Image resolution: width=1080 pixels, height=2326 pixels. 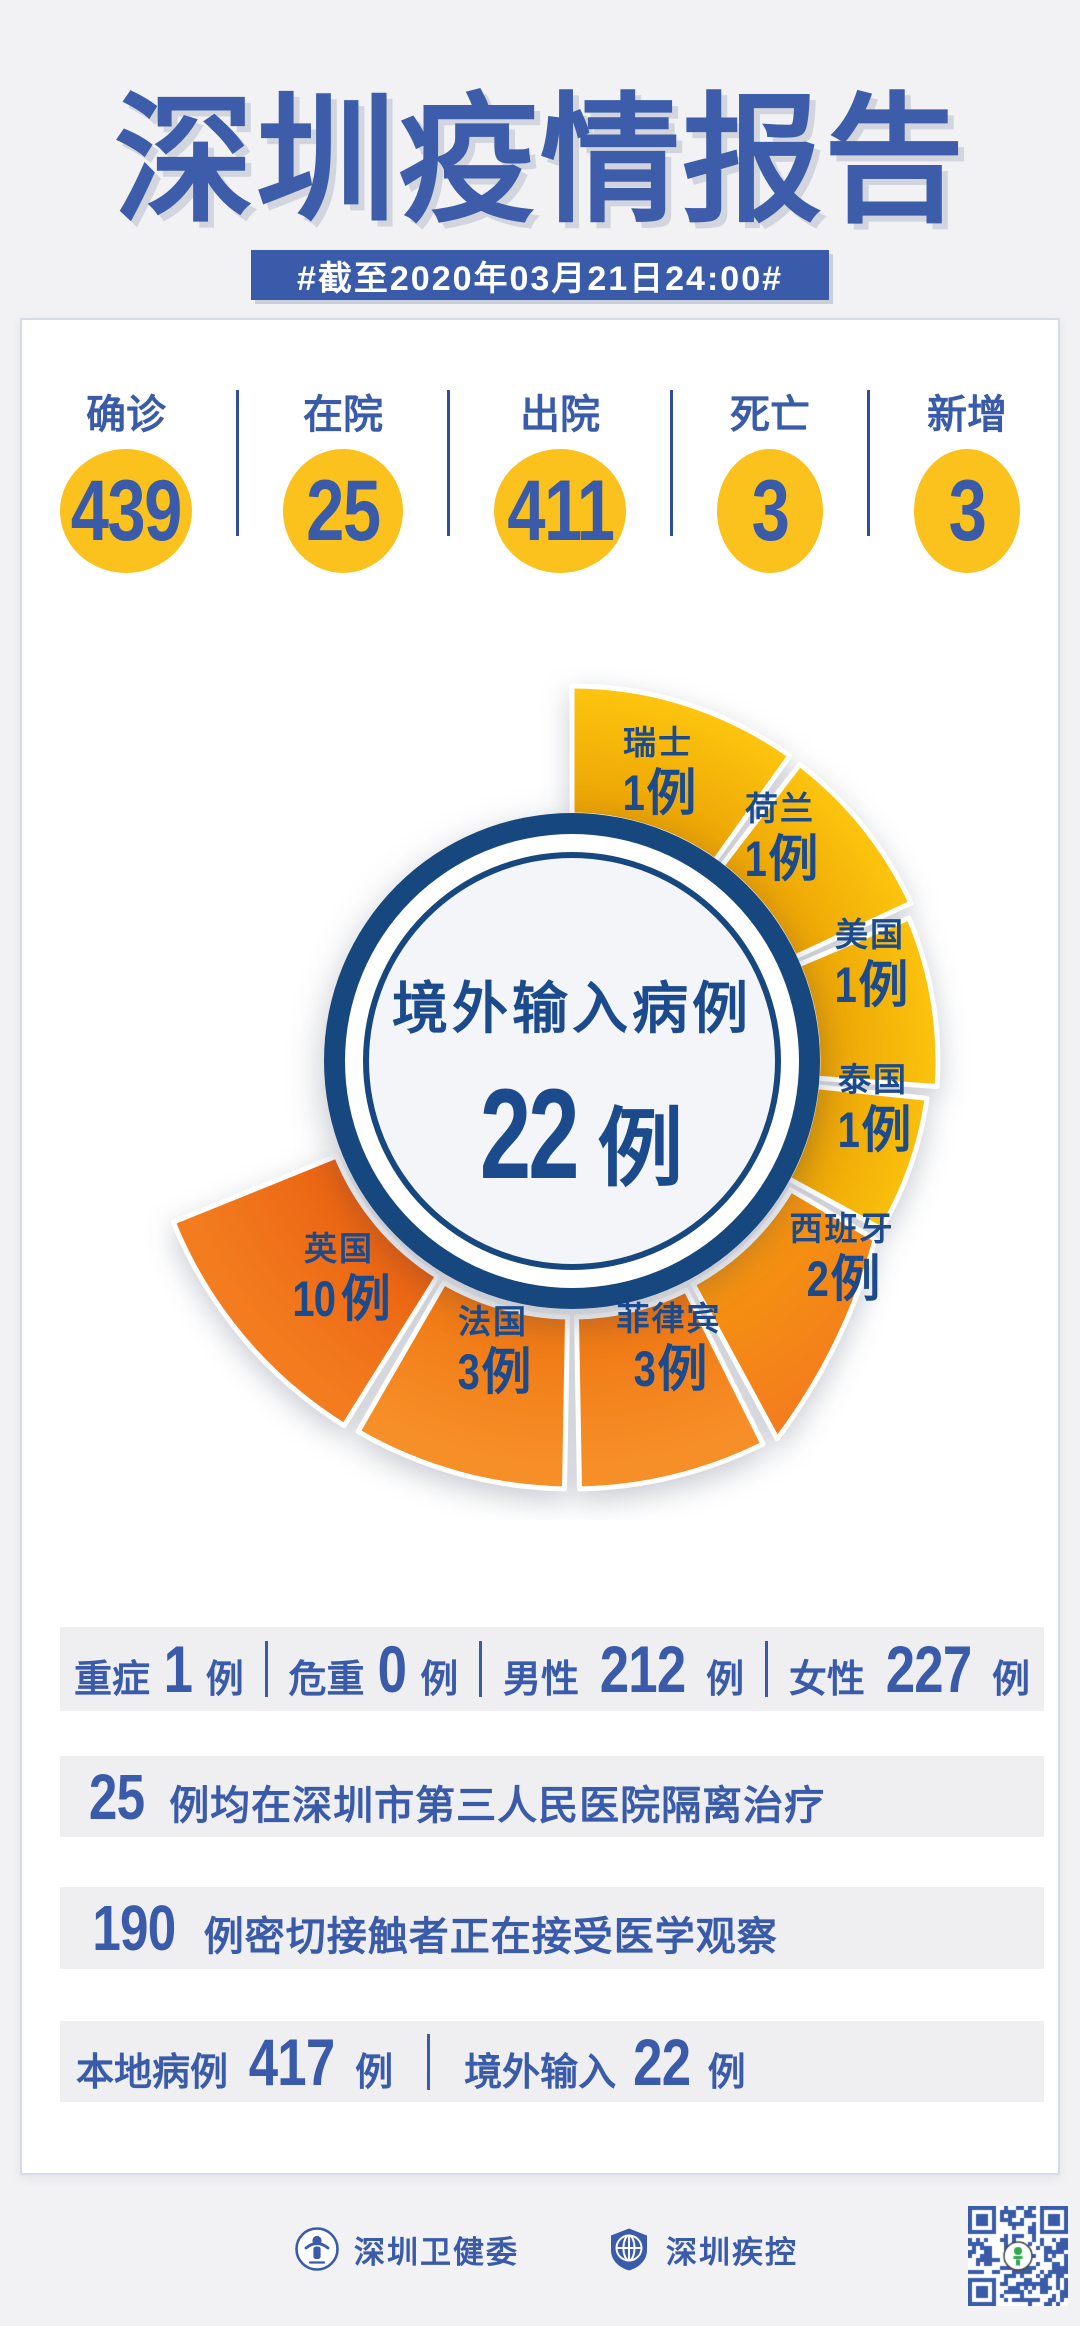 I want to click on stat-item-in-hospital: 在院 25, so click(x=343, y=477).